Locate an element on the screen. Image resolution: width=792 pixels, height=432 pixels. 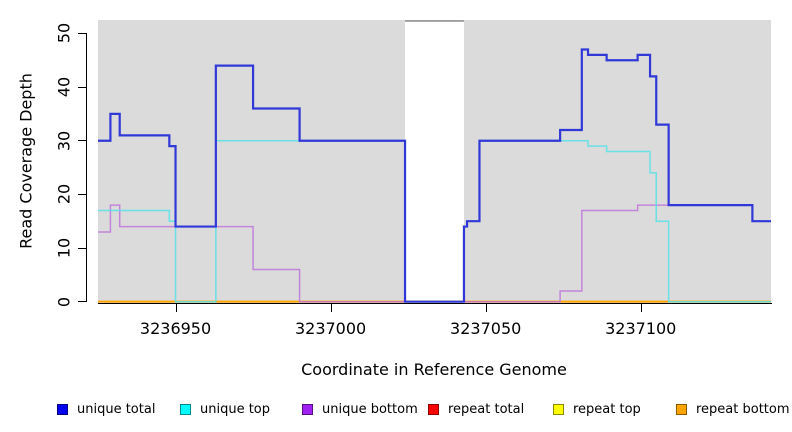
x-tick-label: 3237000 is located at coordinates (330, 328).